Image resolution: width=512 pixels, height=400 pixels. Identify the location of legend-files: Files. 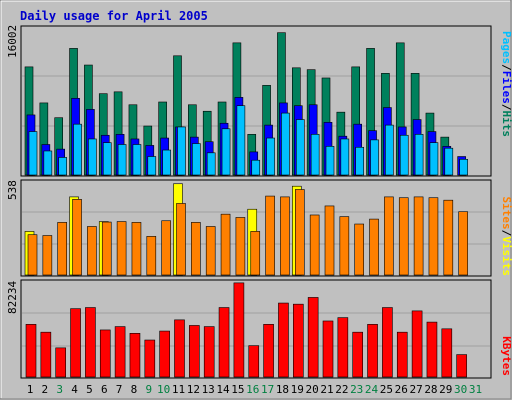
(506, 87).